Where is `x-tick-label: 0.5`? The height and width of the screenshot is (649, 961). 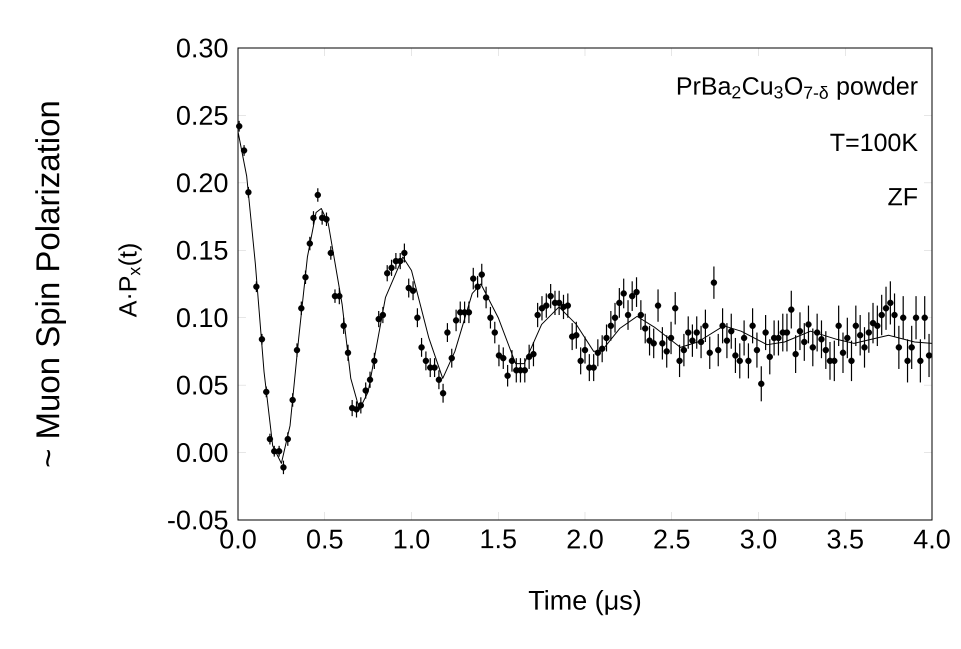 x-tick-label: 0.5 is located at coordinates (324, 539).